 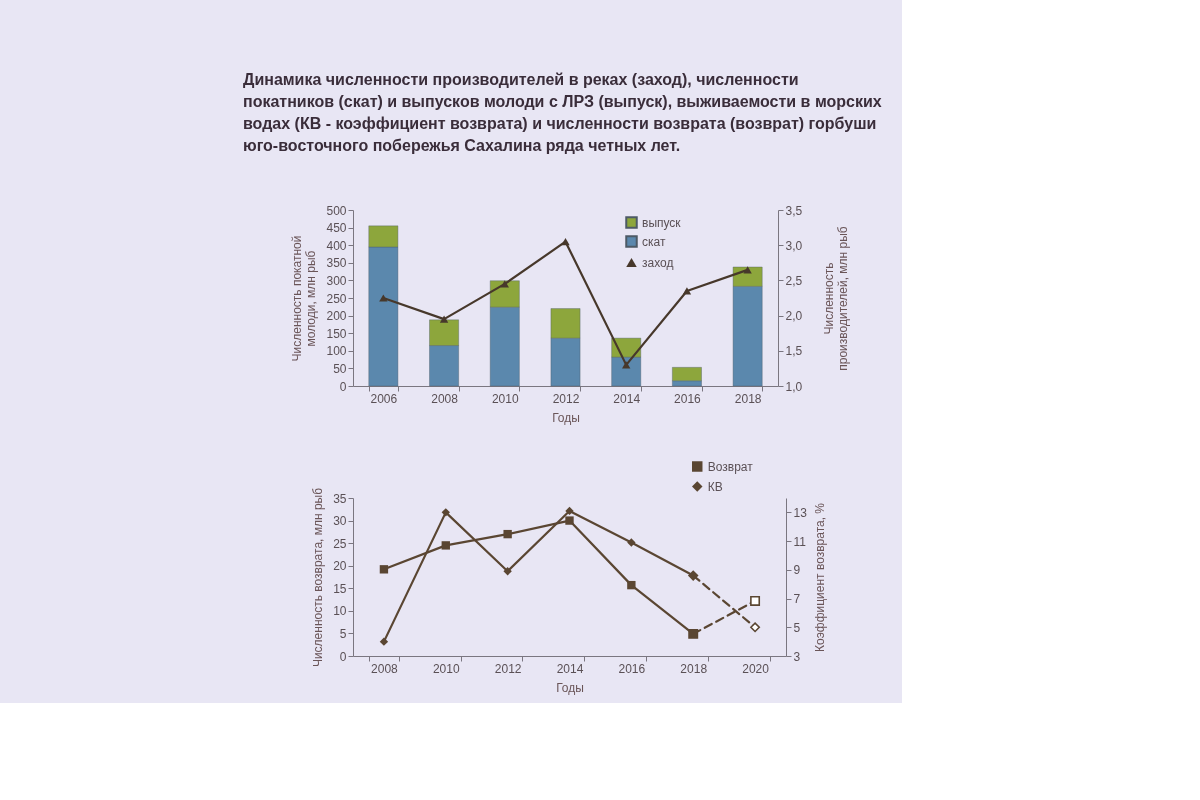 What do you see at coordinates (340, 611) in the screenshot?
I see `y-tick-label: 10` at bounding box center [340, 611].